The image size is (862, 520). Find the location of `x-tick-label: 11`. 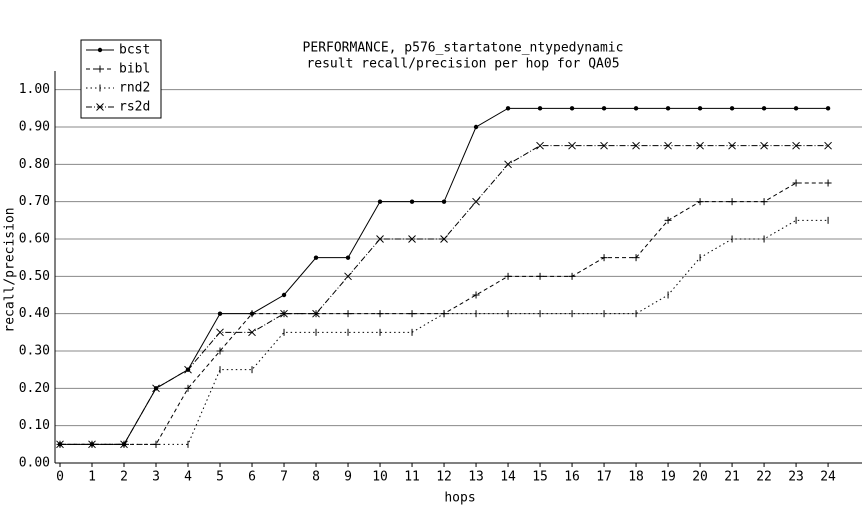

x-tick-label: 11 is located at coordinates (412, 477).